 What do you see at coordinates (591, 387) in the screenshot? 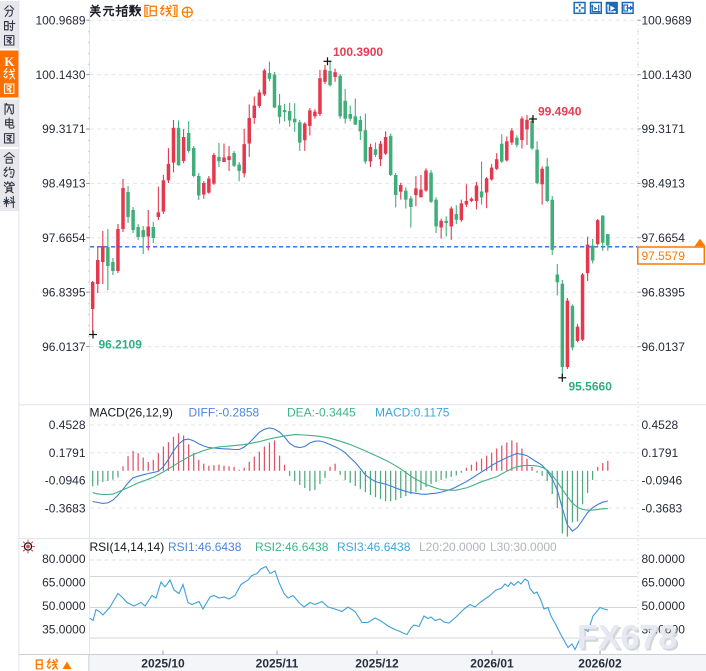
I see `svg-text: 95.5660` at bounding box center [591, 387].